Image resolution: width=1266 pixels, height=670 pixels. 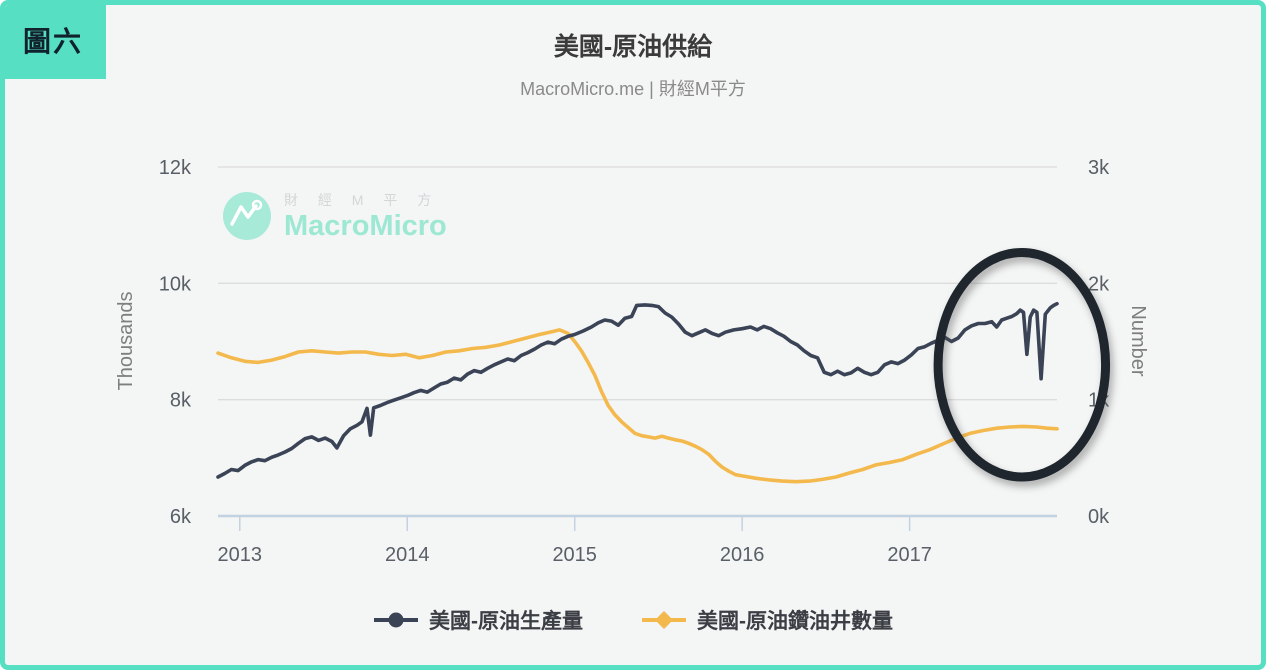 I want to click on page-subtitle: MacroMicro.me | 財經M平方, so click(x=633, y=89).